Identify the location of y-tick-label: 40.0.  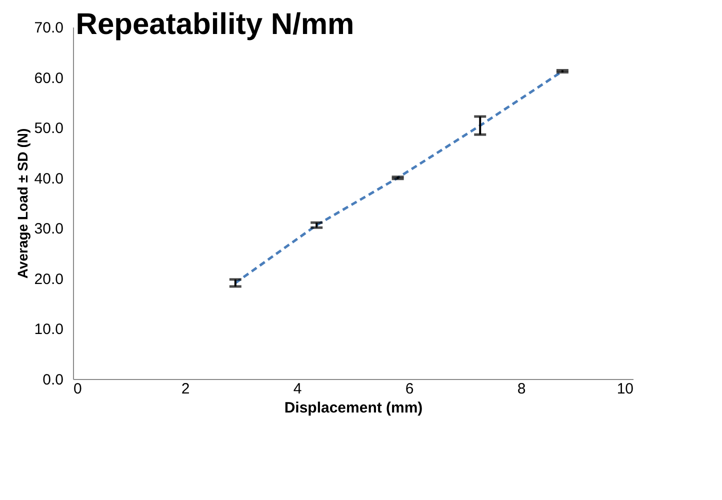
(49, 179).